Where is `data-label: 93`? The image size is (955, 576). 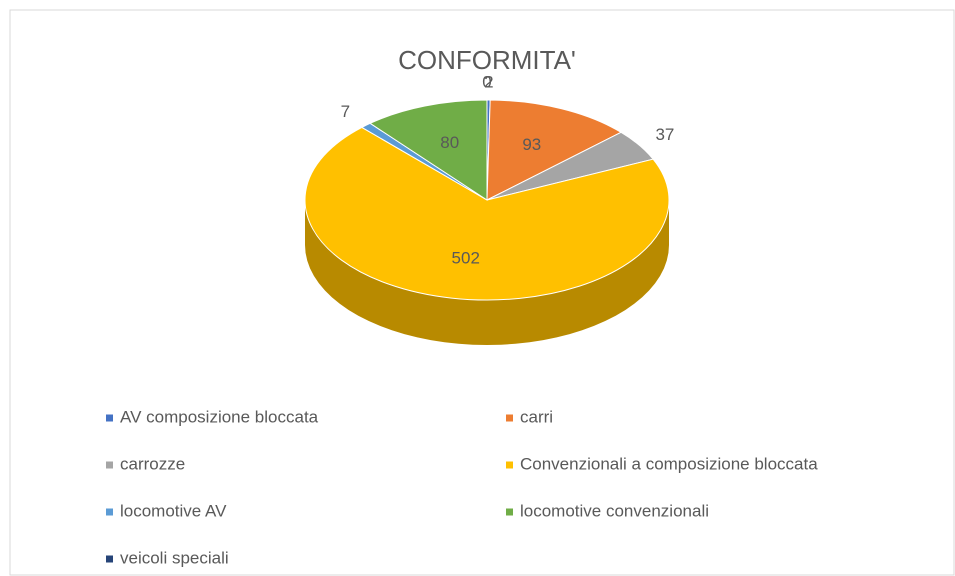
data-label: 93 is located at coordinates (531, 144).